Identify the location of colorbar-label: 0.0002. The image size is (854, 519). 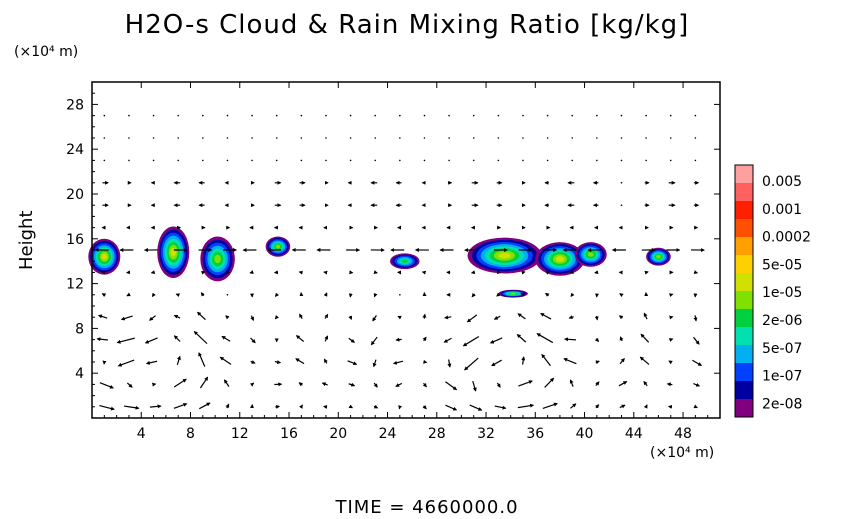
(786, 238).